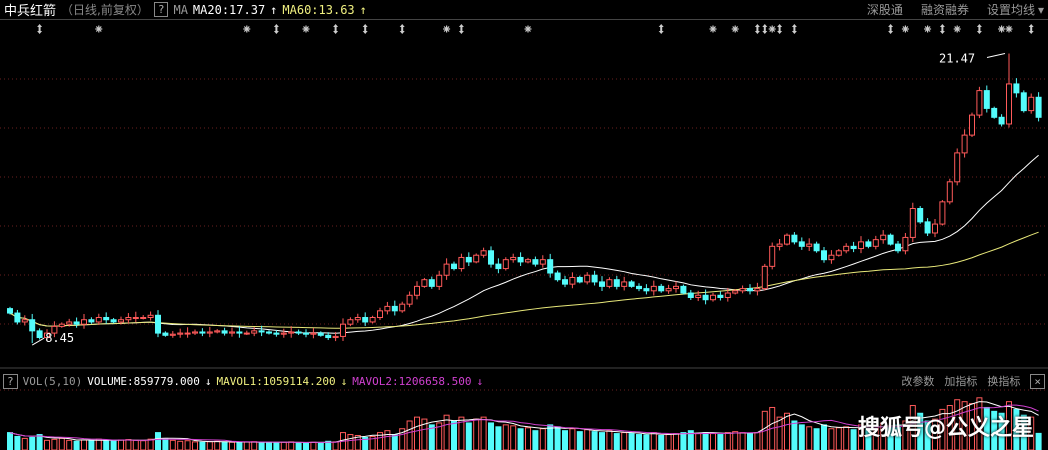  Describe the element at coordinates (344, 381) in the screenshot. I see `mavol1-down-arrow-icon: ↓` at that location.